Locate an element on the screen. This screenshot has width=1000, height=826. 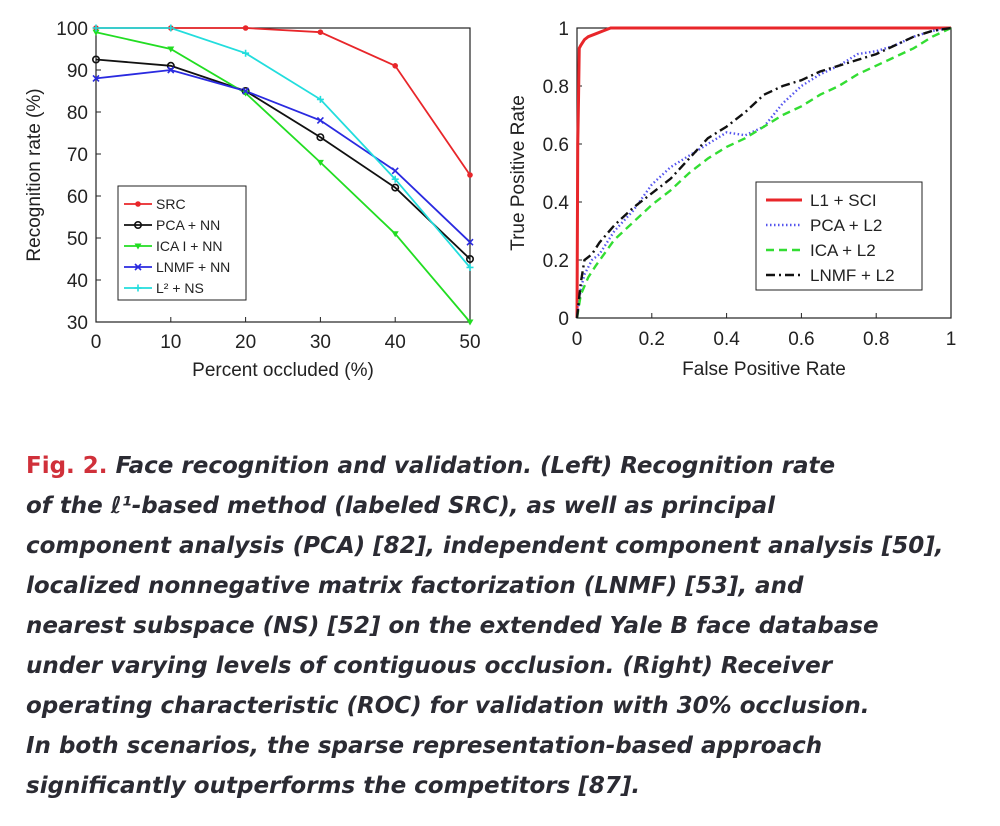
left-legend-marker-2-shape is located at coordinates (138, 246).